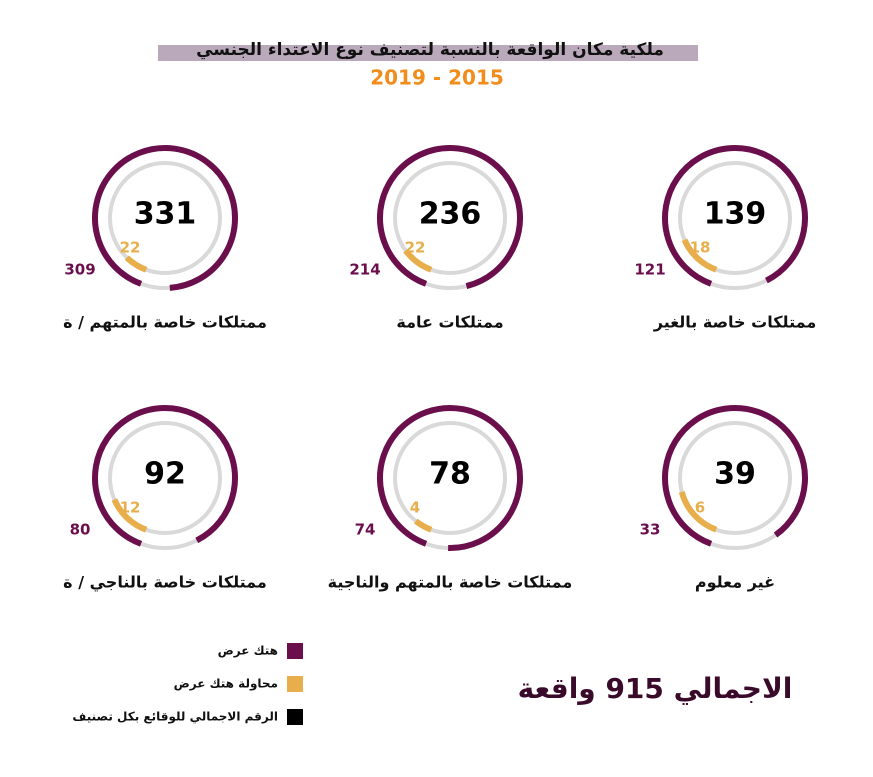 The height and width of the screenshot is (777, 873). I want to click on total-label: 236, so click(450, 214).